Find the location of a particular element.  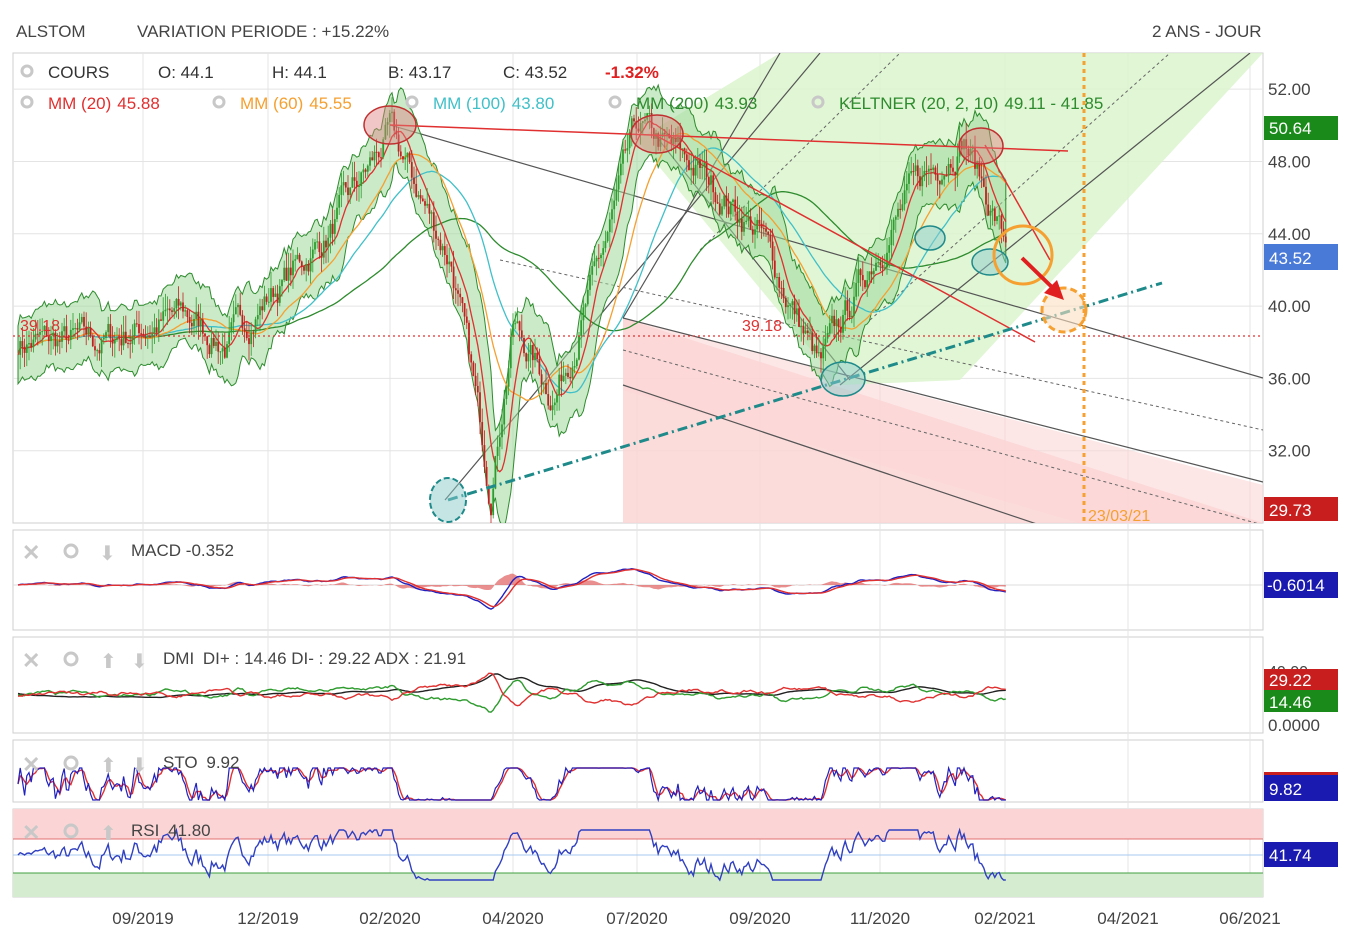

mm200-line is located at coordinates (512, 273).